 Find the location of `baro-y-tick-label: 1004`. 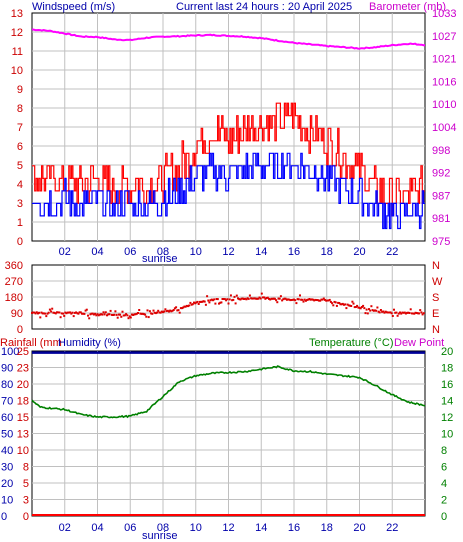

baro-y-tick-label: 1004 is located at coordinates (444, 128).